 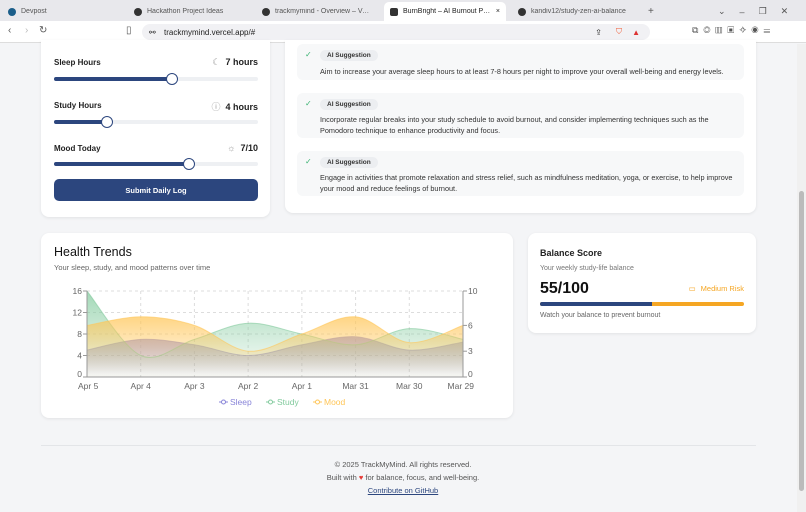 What do you see at coordinates (77, 62) in the screenshot?
I see `sleep-label: Sleep Hours` at bounding box center [77, 62].